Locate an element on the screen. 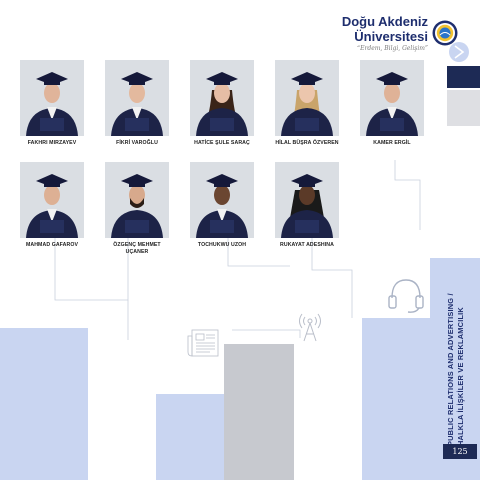 The image size is (480, 480). center-blue-block is located at coordinates (190, 437).